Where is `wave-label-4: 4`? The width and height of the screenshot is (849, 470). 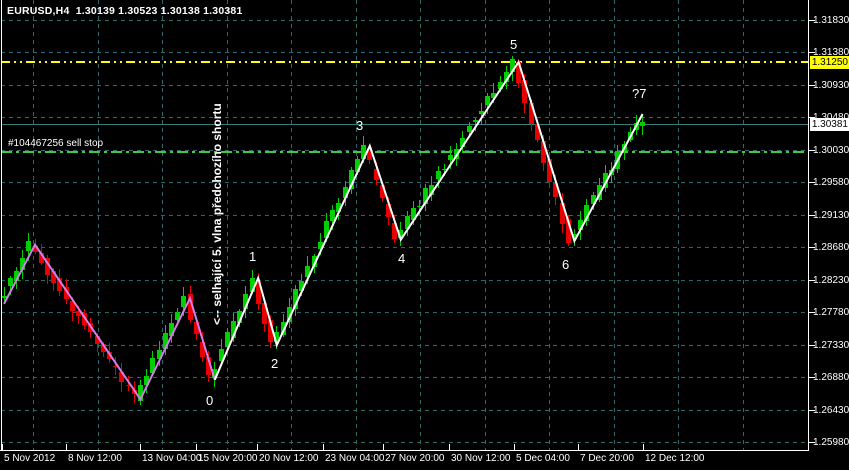
wave-label-4: 4 is located at coordinates (402, 258).